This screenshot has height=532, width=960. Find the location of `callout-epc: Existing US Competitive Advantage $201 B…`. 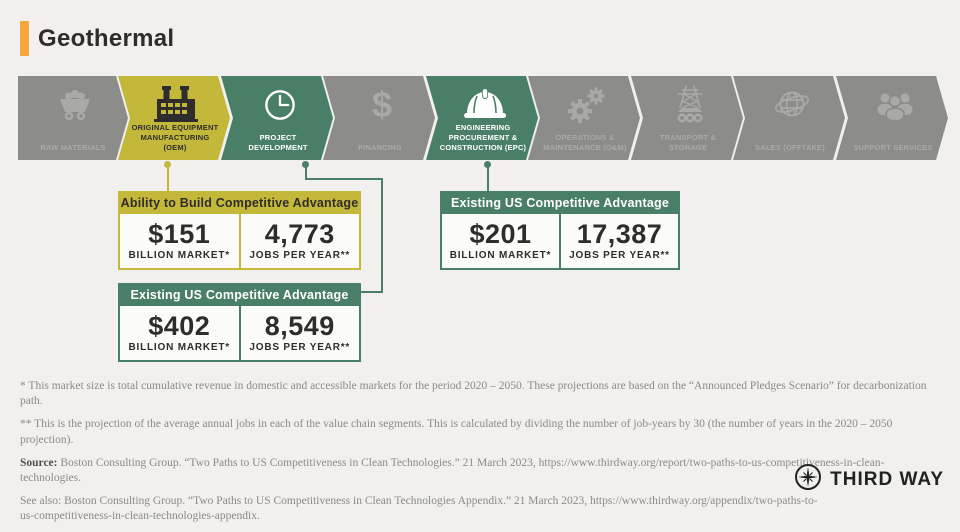

callout-epc: Existing US Competitive Advantage $201 B… is located at coordinates (560, 231).